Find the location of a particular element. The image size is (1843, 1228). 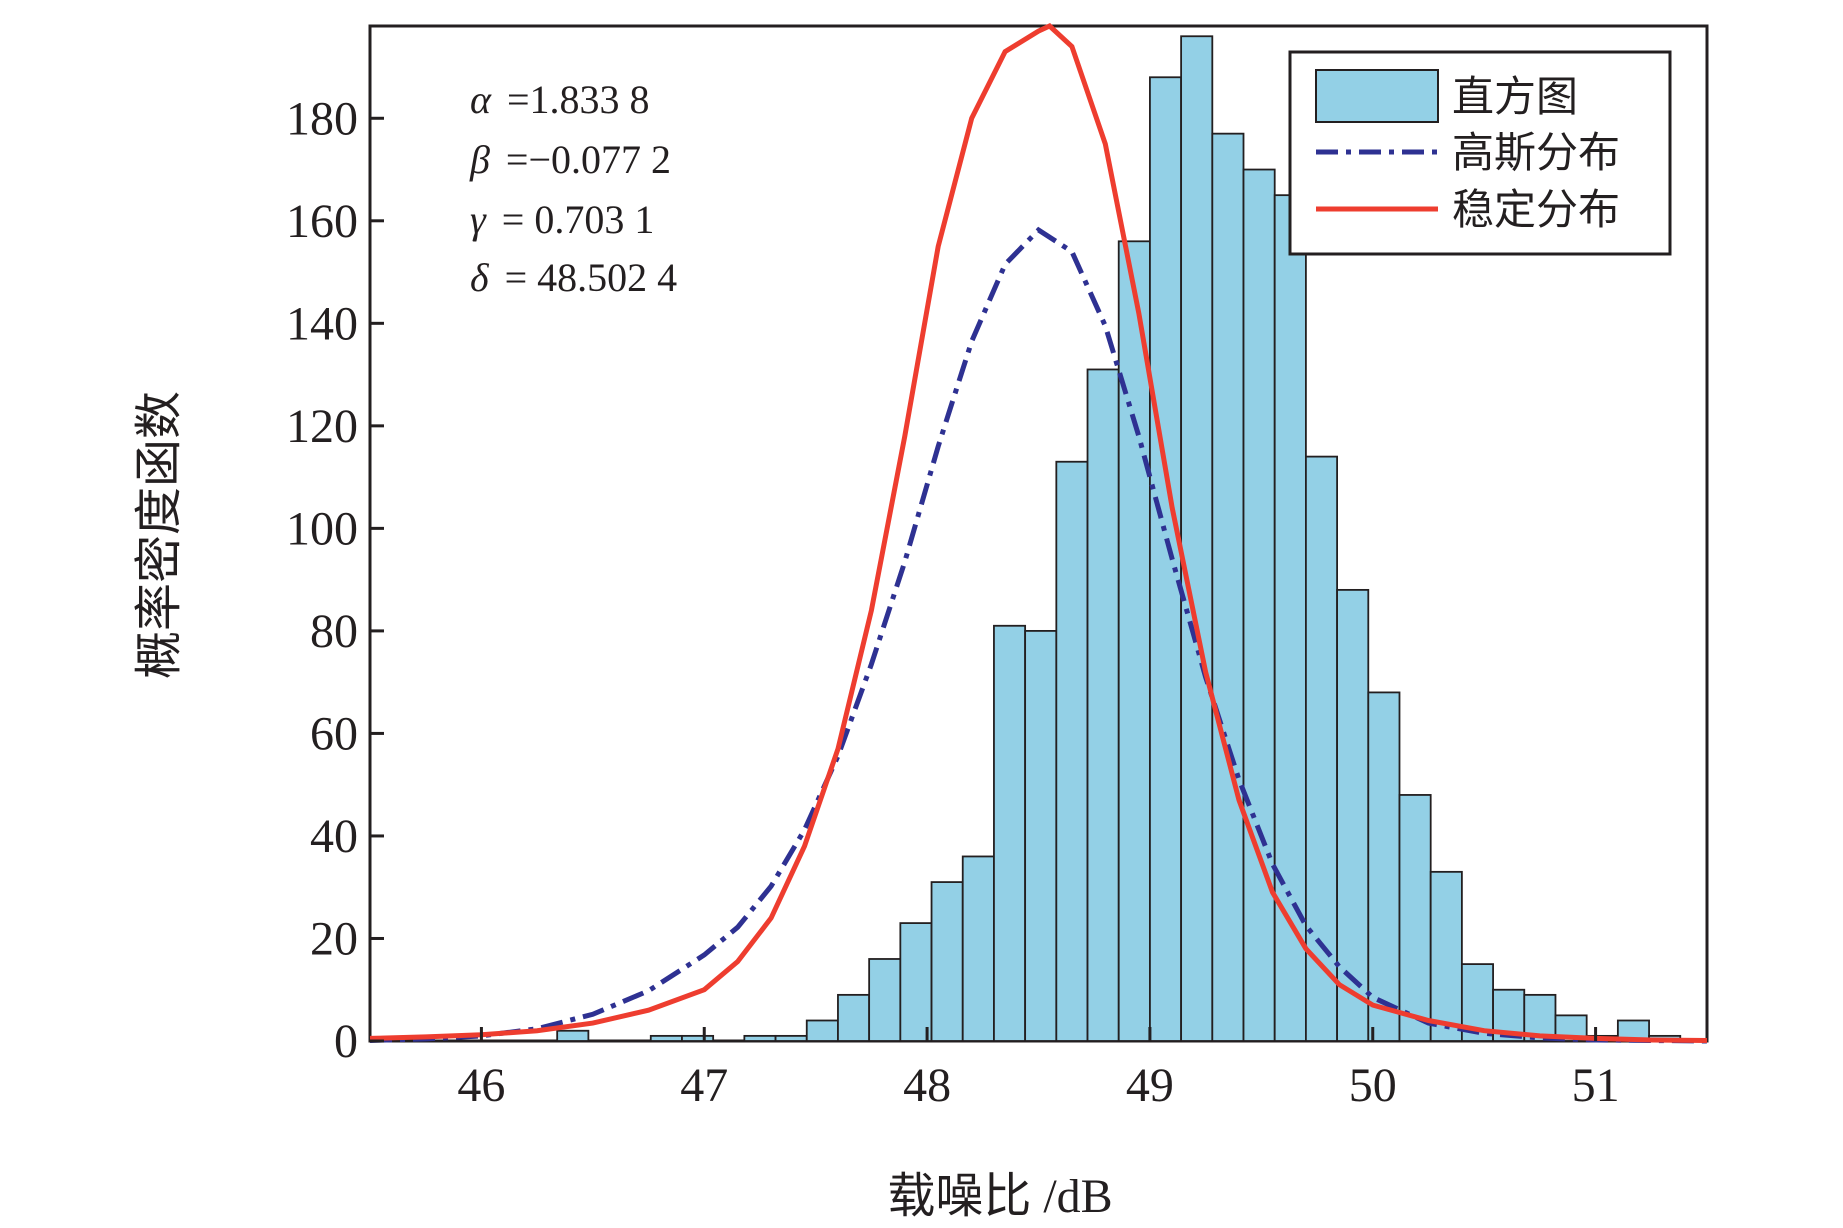

y-axis-title: 概率密度函数 is located at coordinates (159, 535).